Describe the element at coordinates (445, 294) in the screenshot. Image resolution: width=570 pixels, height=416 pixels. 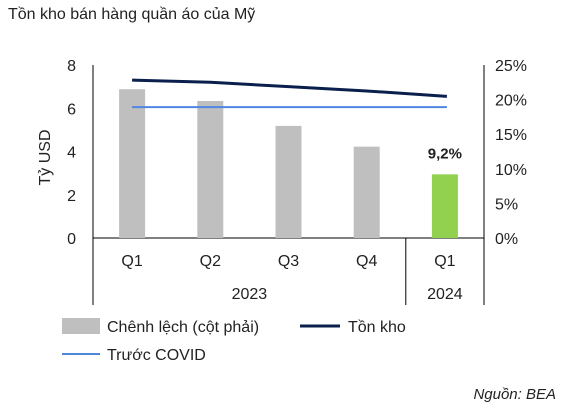
I see `year-label-2024: 2024` at that location.